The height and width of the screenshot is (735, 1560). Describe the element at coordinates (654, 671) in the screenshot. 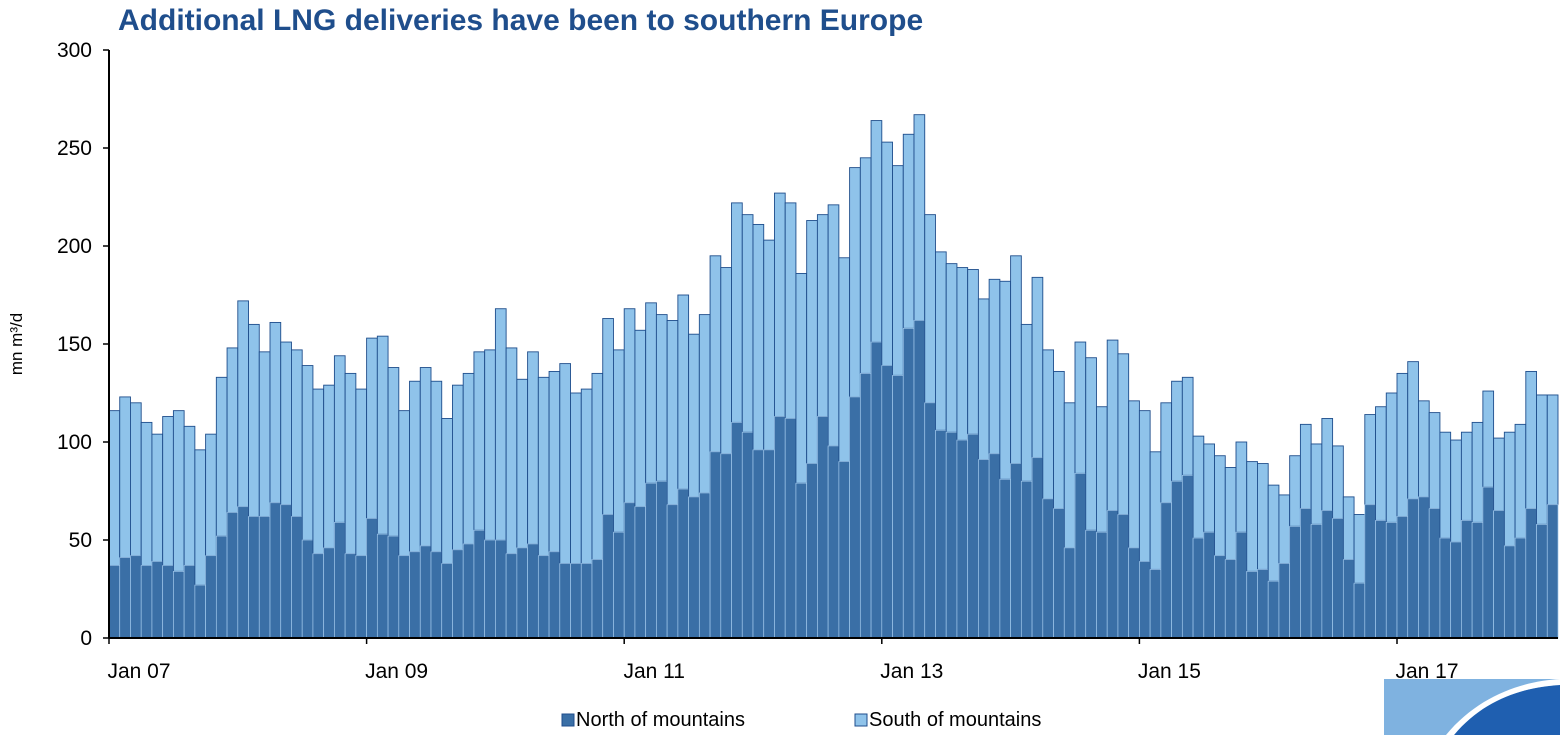

I see `x-tick-label-2: Jan 11` at that location.